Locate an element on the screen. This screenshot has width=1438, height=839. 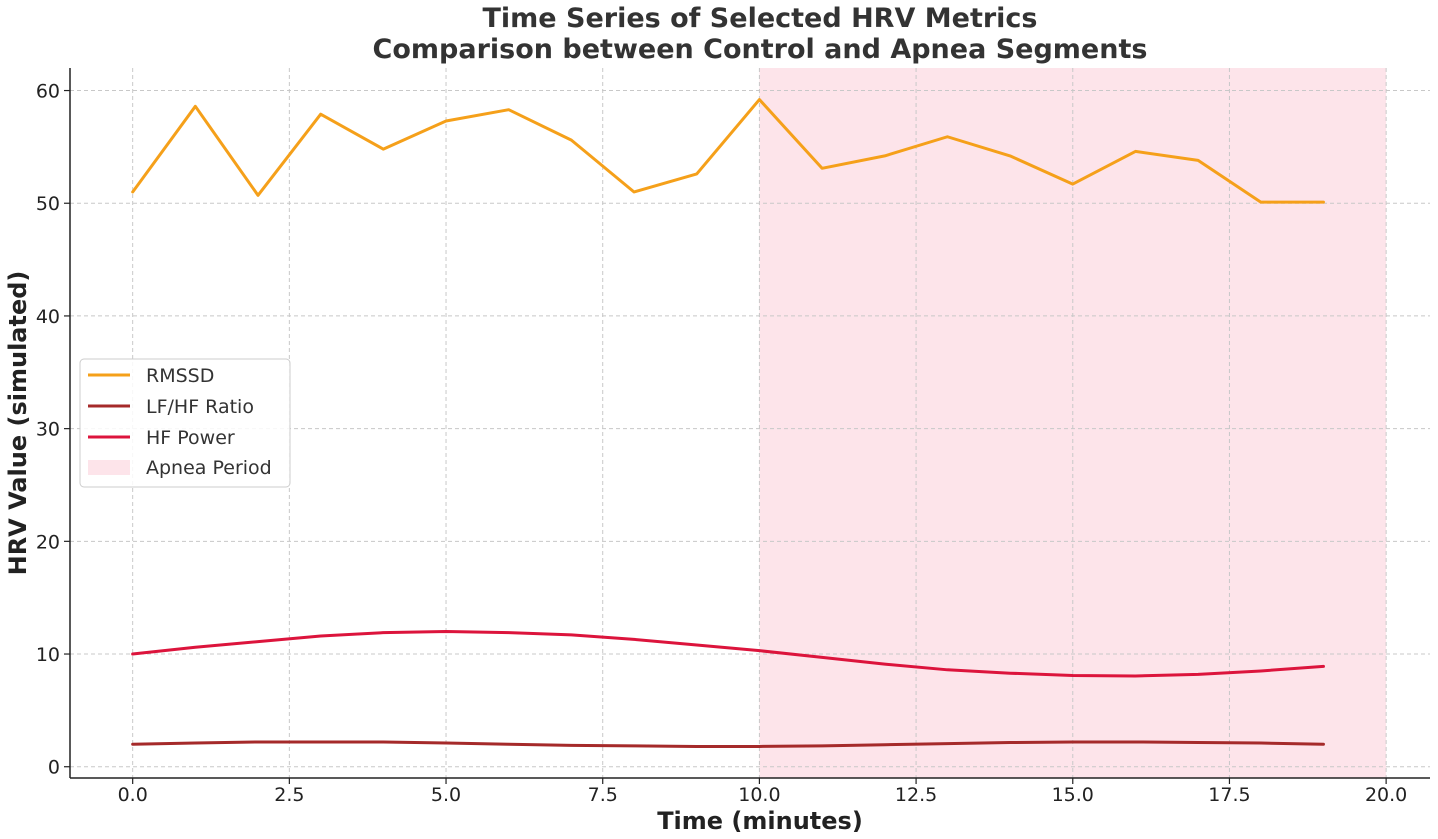
y-tick-label: 60 is located at coordinates (48, 92).